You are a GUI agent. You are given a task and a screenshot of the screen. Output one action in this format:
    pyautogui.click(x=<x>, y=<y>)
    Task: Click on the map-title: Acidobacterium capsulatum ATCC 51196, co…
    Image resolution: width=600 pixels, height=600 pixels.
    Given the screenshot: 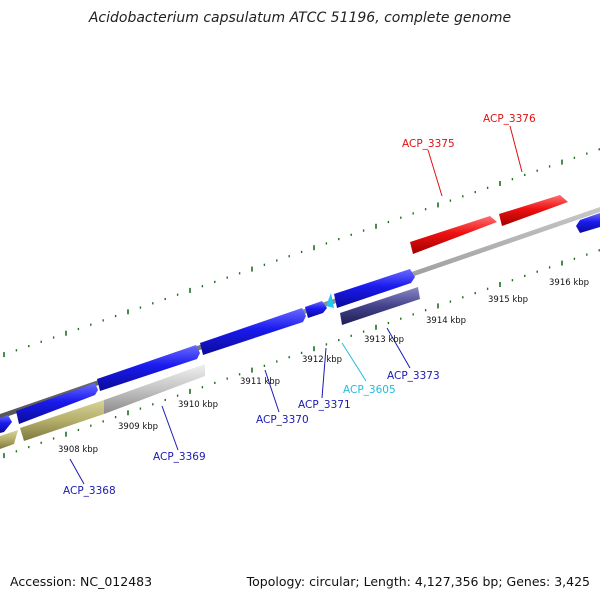 What is the action you would take?
    pyautogui.click(x=300, y=18)
    